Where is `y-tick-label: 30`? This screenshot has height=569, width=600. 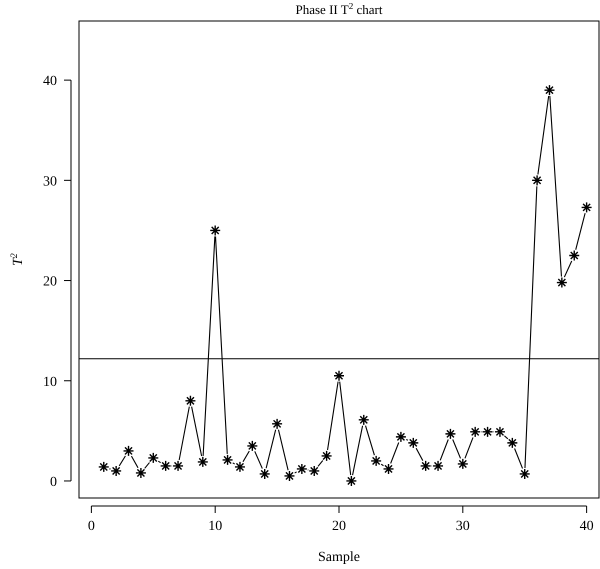 y-tick-label: 30 is located at coordinates (50, 182).